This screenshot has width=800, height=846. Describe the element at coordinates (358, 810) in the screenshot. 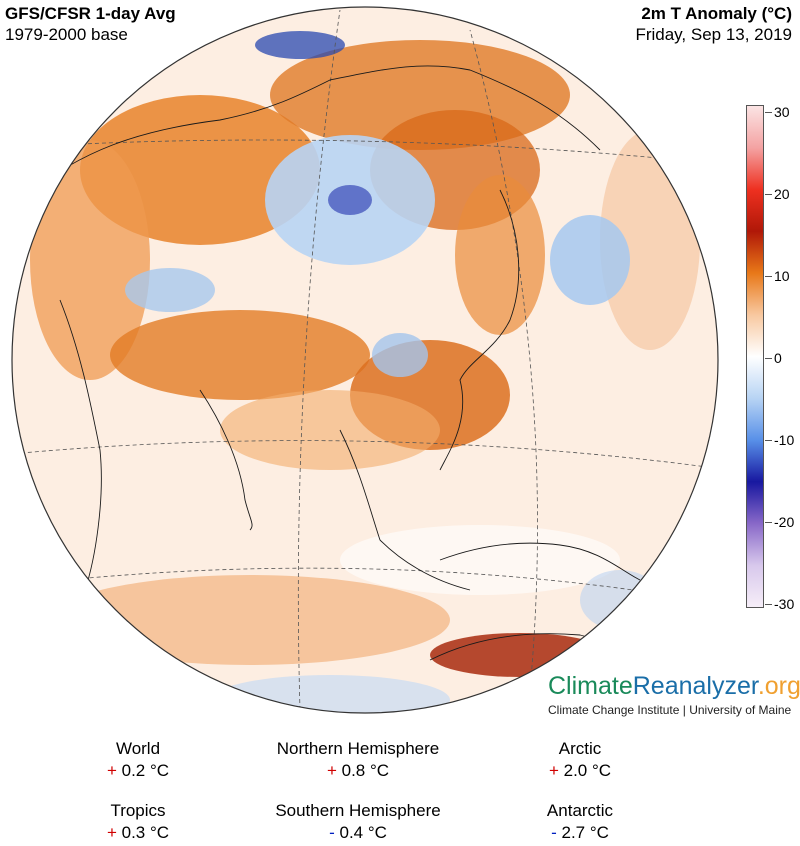

I see `stat-label: Southern Hemisphere` at that location.